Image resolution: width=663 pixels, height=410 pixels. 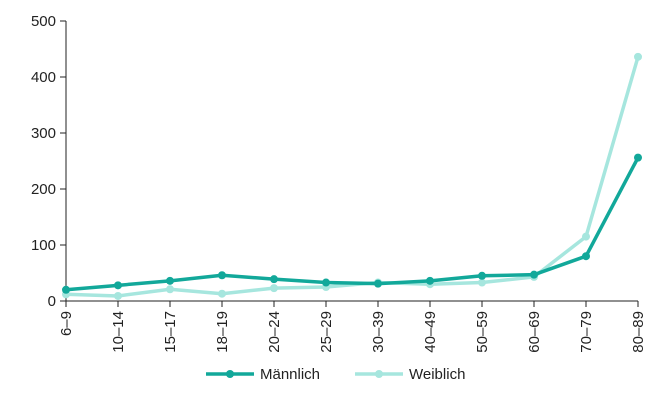 What do you see at coordinates (48, 161) in the screenshot?
I see `y-axis-ticks: 0 100 200 300 400 500` at bounding box center [48, 161].